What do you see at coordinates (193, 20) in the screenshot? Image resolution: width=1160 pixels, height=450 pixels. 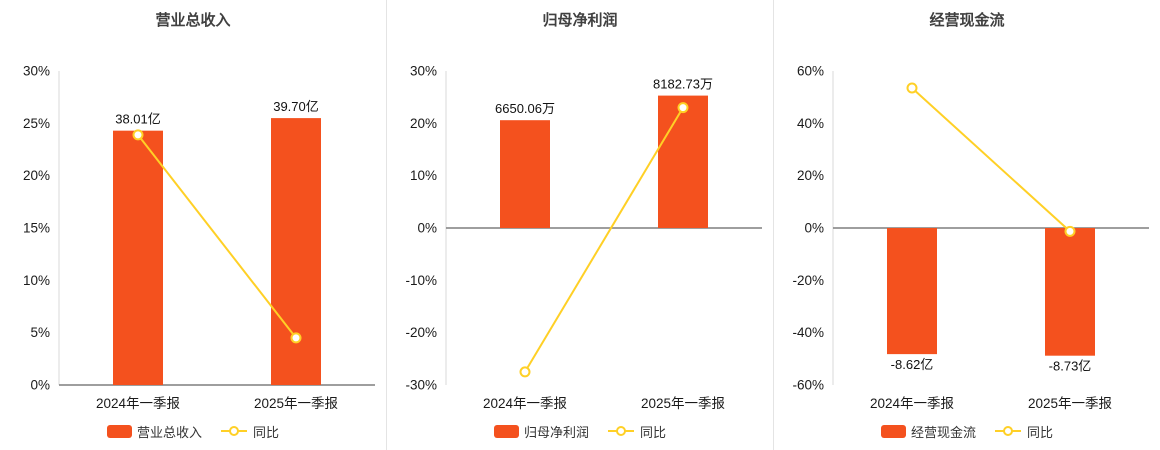 I see `chart-title-operating-revenue: 营业总收入` at bounding box center [193, 20].